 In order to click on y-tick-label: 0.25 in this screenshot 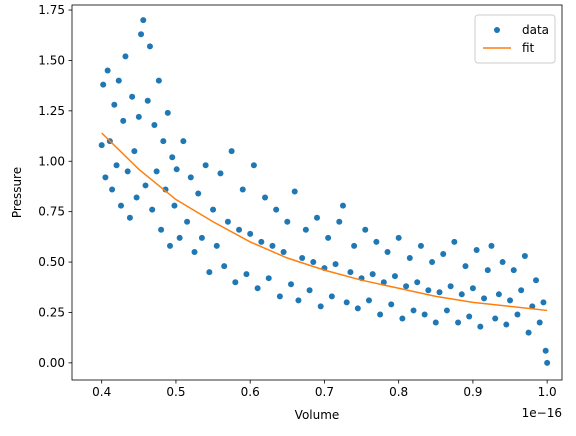, I will do `click(51, 312)`.